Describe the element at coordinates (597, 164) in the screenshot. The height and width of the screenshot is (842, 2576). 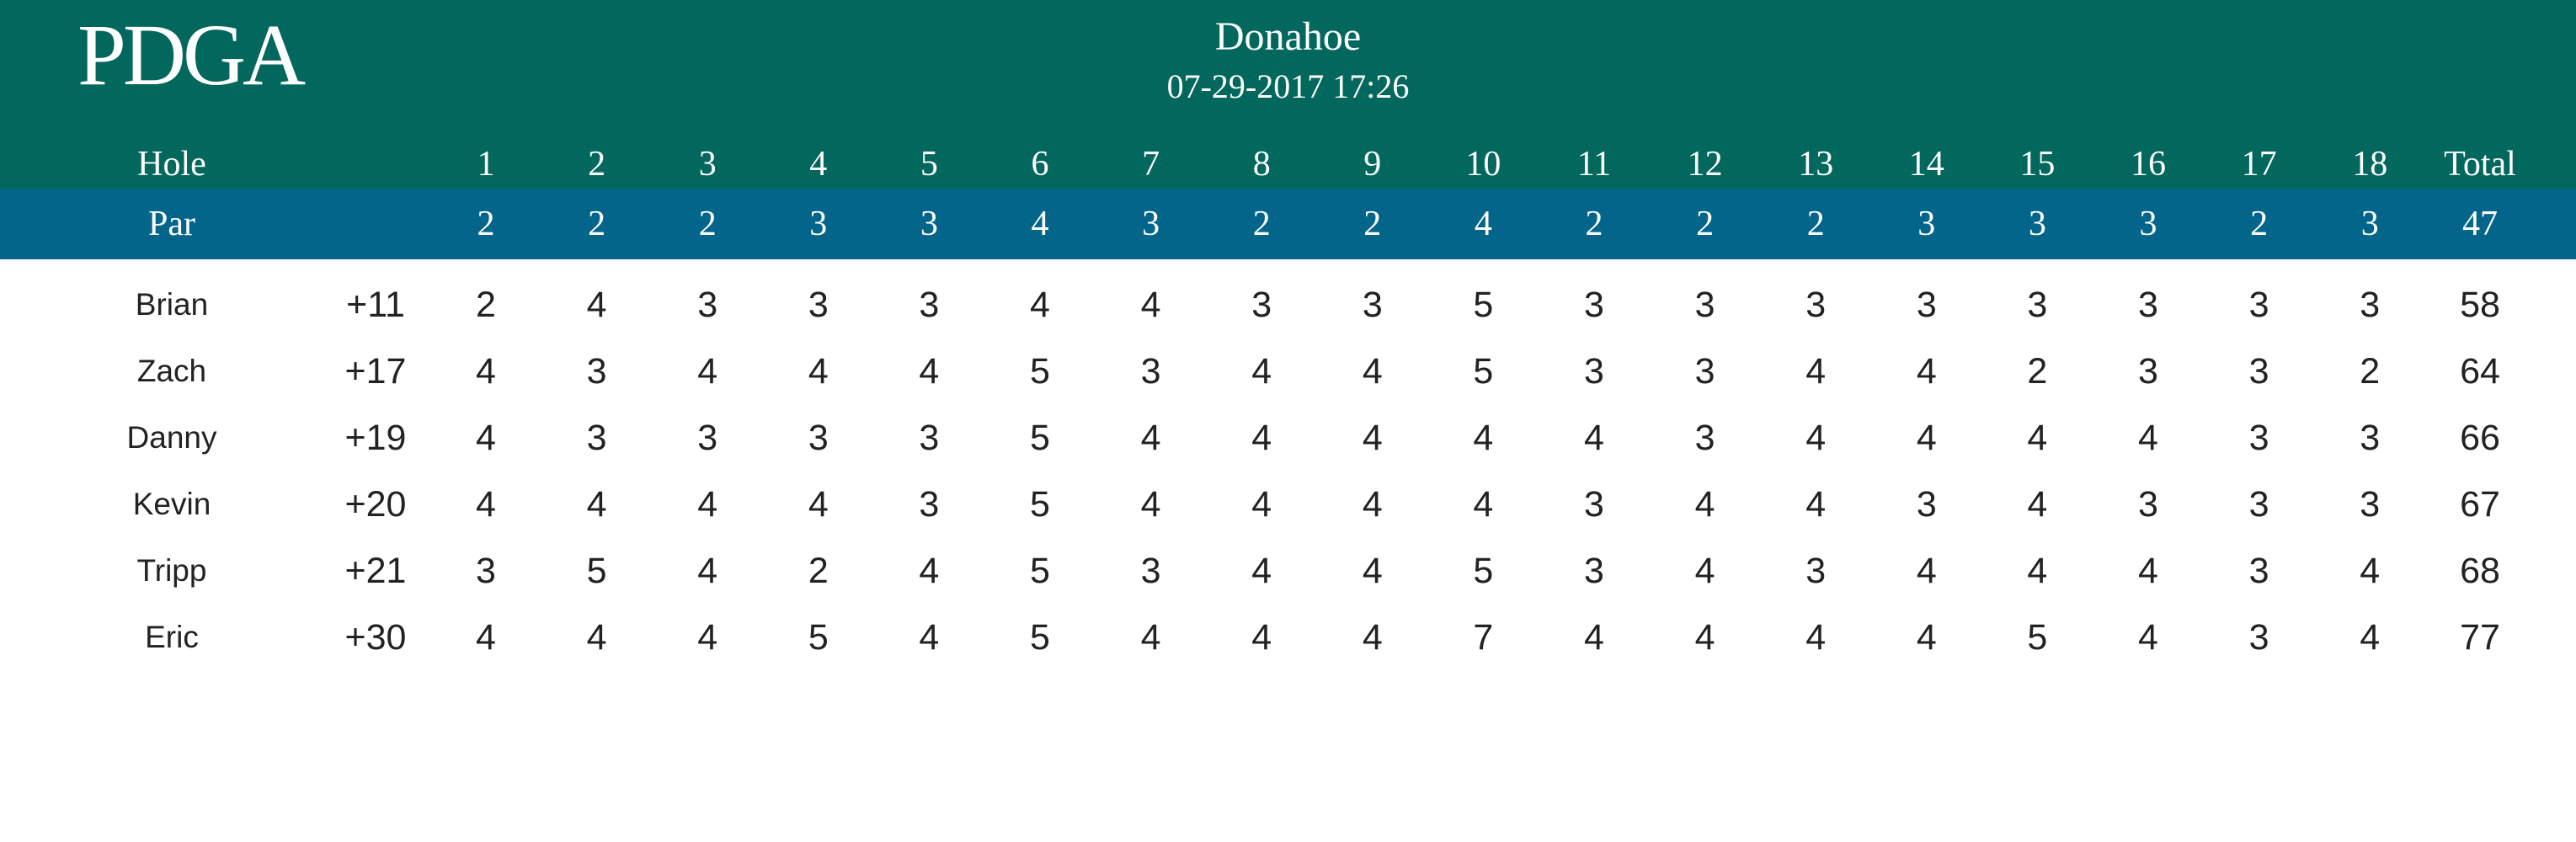
I see `hole-number: 2` at that location.